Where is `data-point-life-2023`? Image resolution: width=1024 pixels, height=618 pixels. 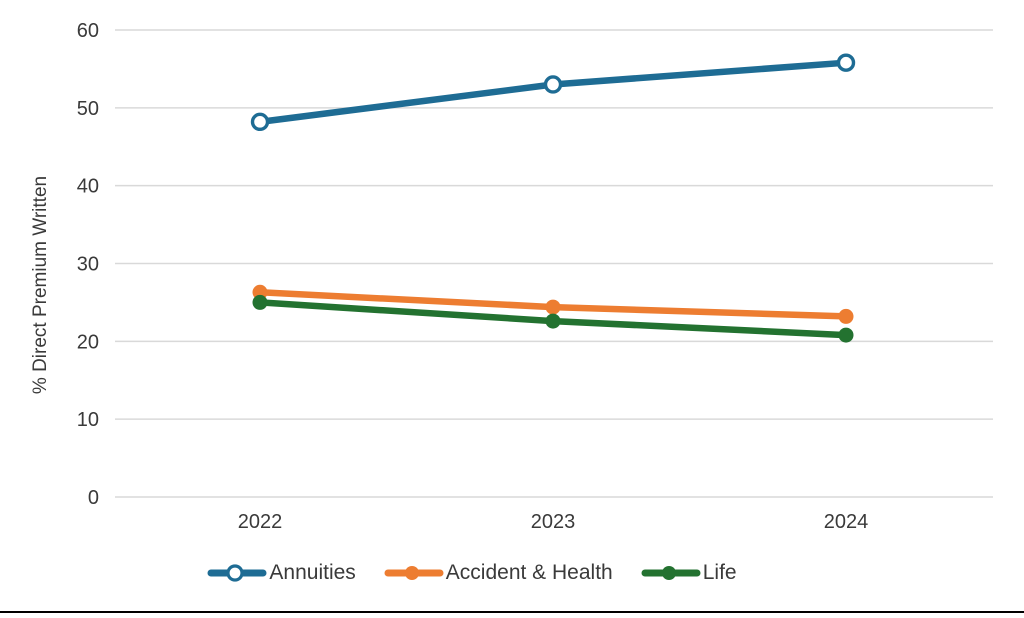
data-point-life-2023 is located at coordinates (553, 321).